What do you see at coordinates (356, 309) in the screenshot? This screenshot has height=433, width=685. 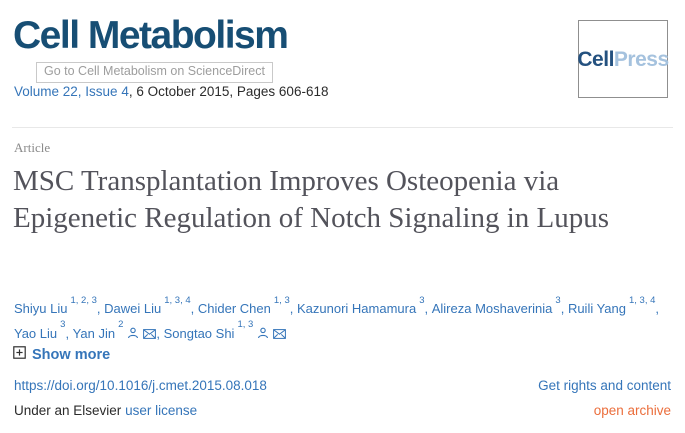 I see `author-link: Kazunori Hamamura` at bounding box center [356, 309].